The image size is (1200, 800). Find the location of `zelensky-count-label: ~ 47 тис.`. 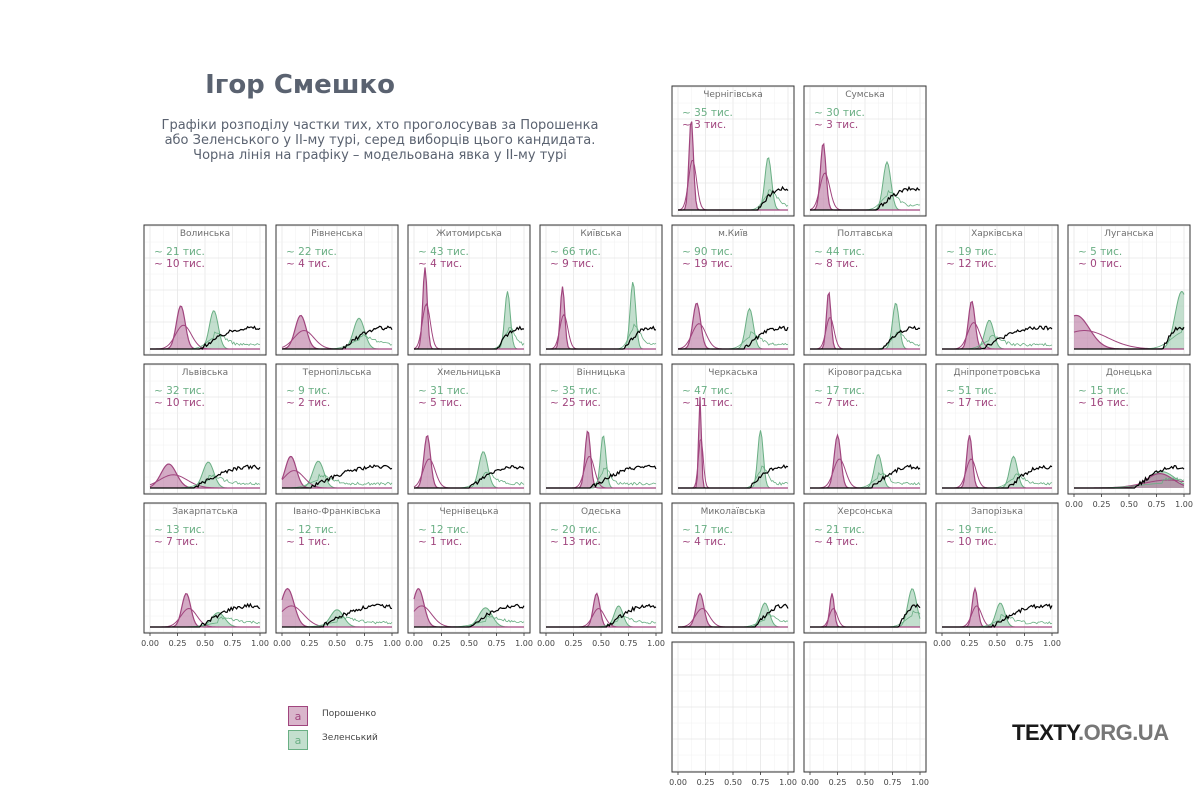

zelensky-count-label: ~ 47 тис. is located at coordinates (707, 391).